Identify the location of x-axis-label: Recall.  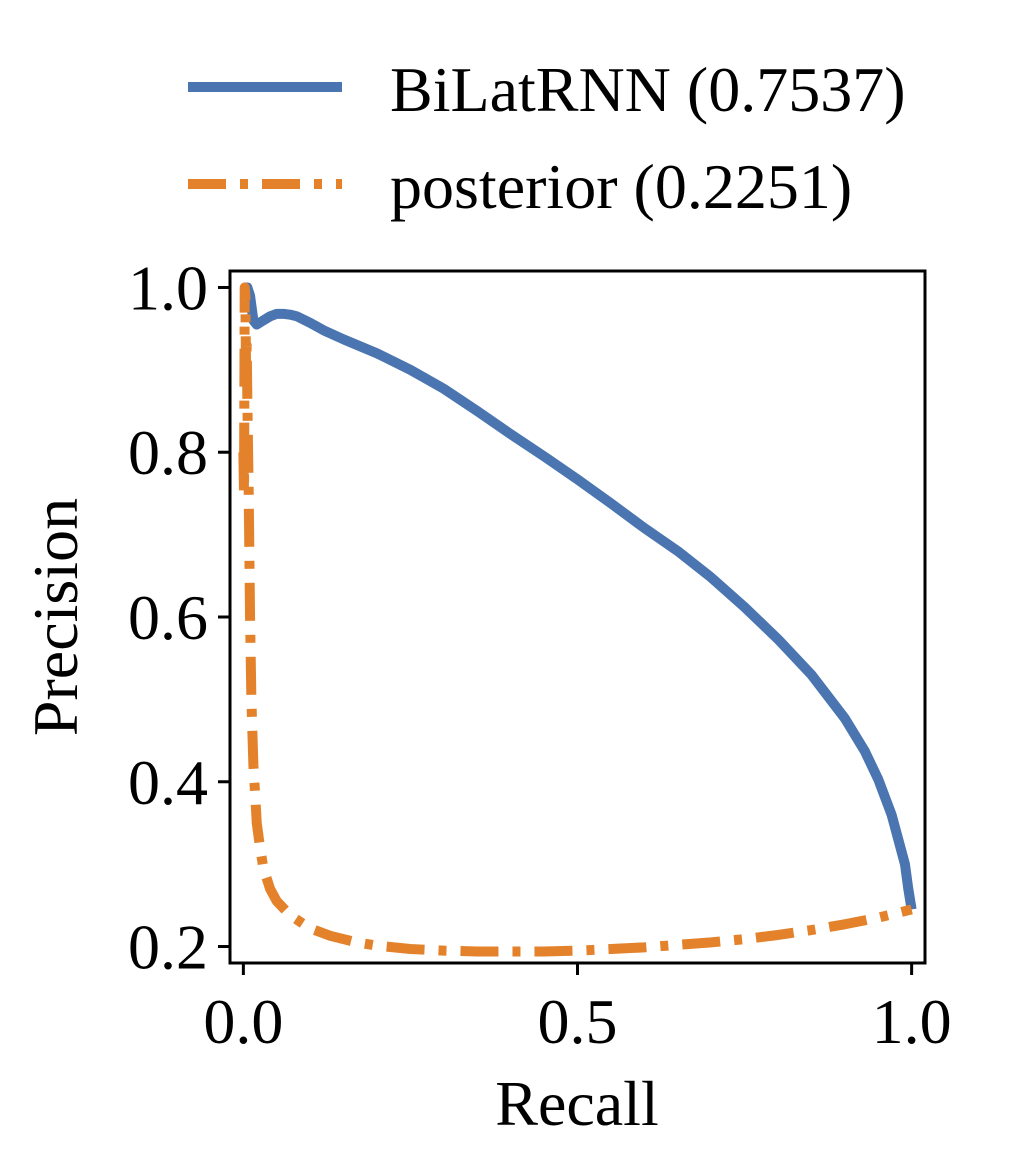
(576, 1103).